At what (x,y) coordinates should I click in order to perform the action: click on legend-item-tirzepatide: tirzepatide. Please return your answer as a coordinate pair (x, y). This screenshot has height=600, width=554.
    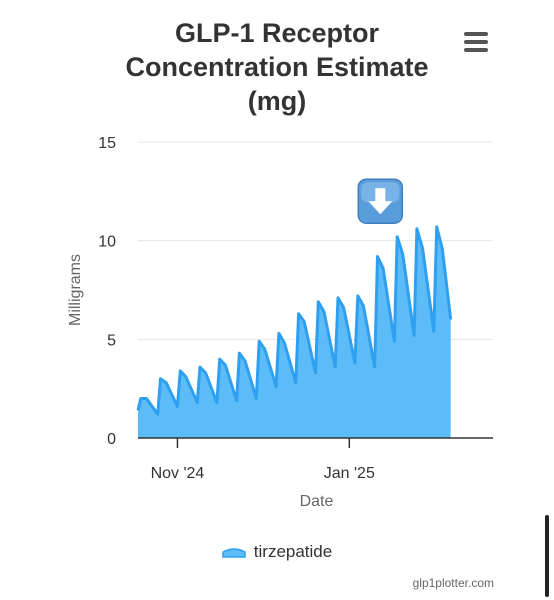
    Looking at the image, I should click on (277, 552).